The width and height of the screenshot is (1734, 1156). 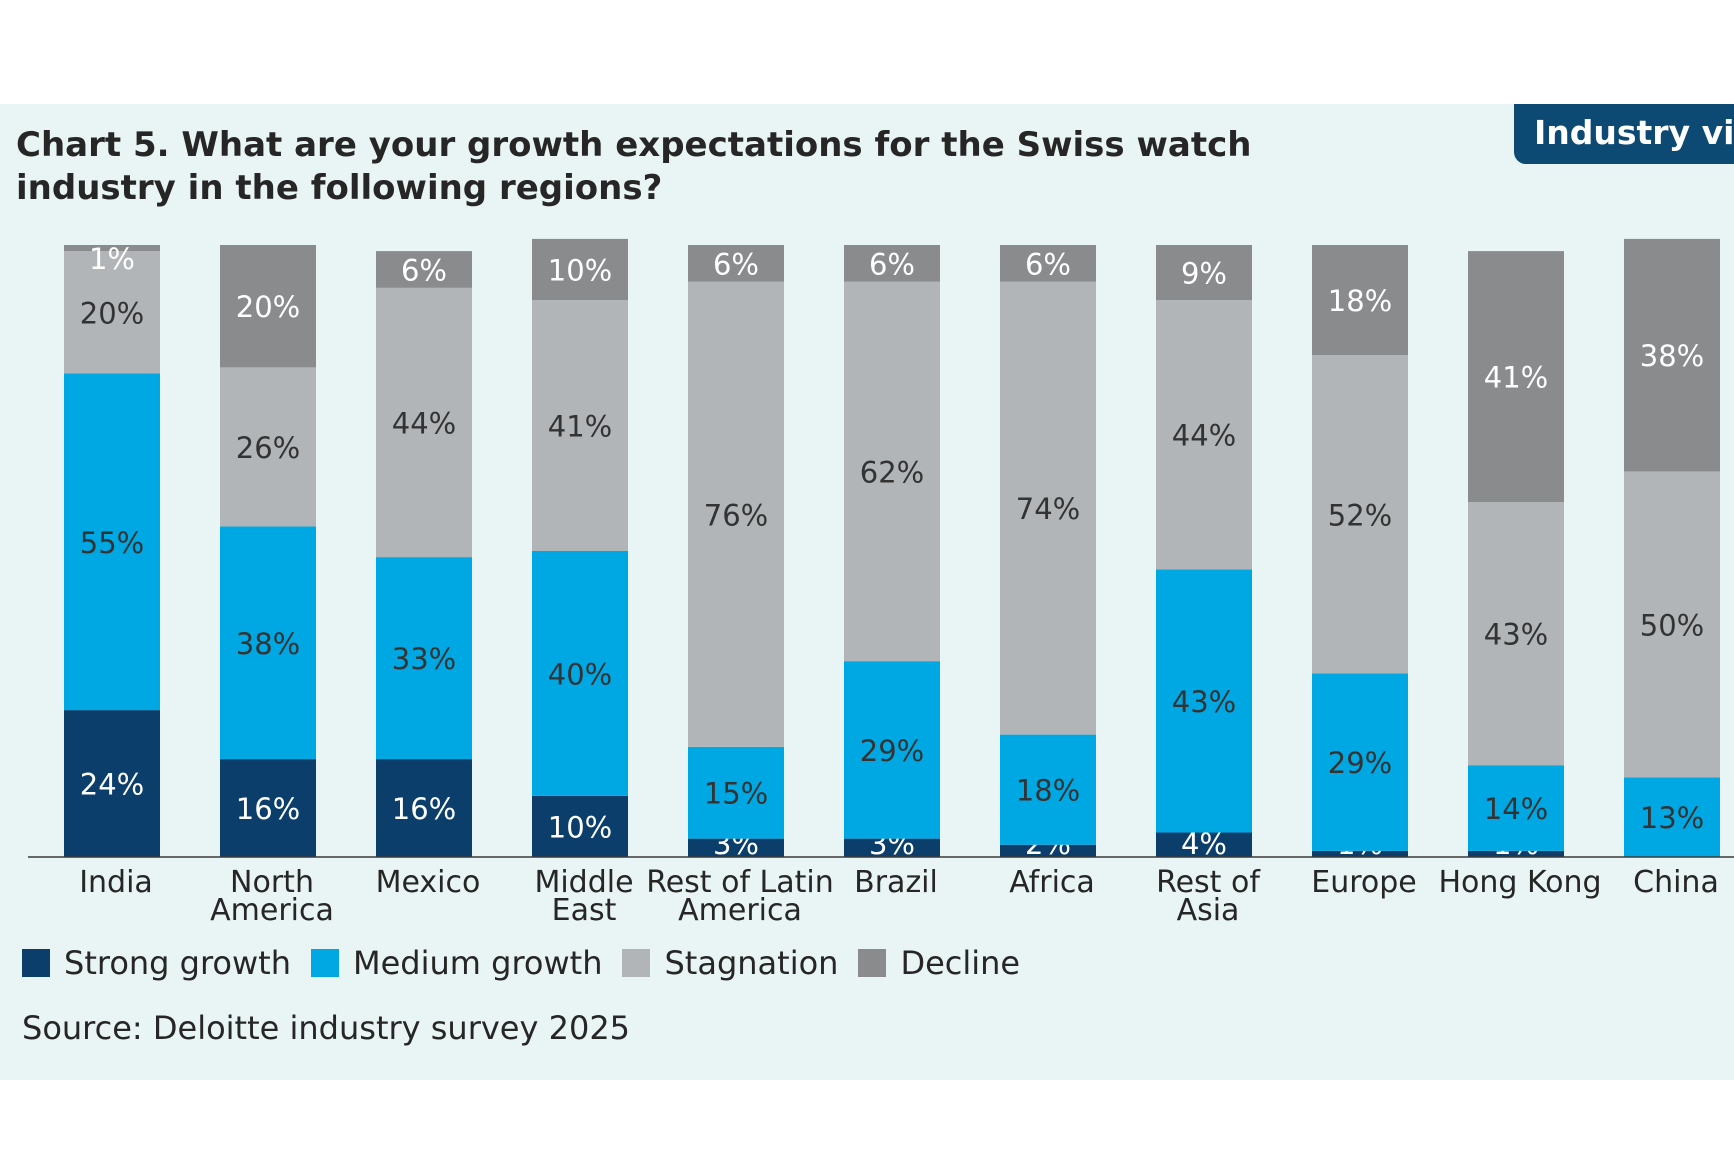 What do you see at coordinates (1208, 910) in the screenshot?
I see `x-tick-label-line-7-1: Asia` at bounding box center [1208, 910].